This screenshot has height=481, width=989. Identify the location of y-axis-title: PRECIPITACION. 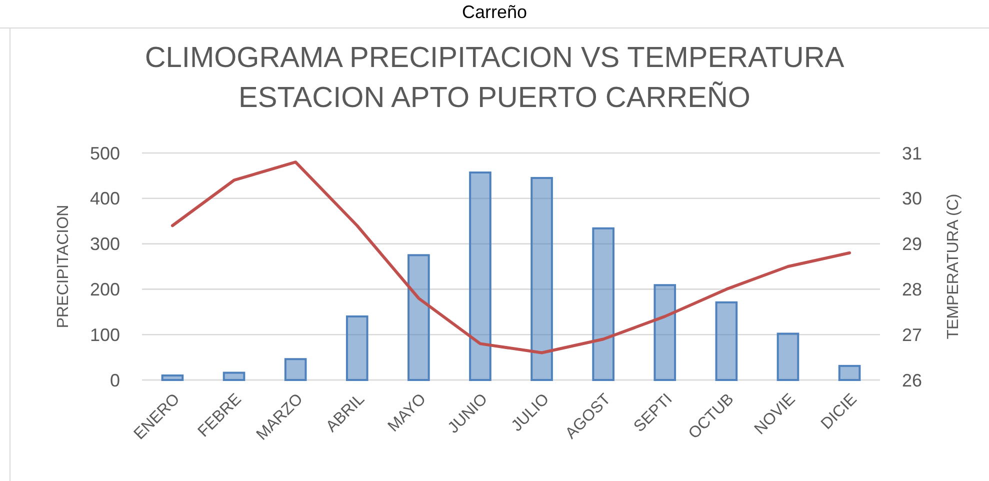
(63, 266).